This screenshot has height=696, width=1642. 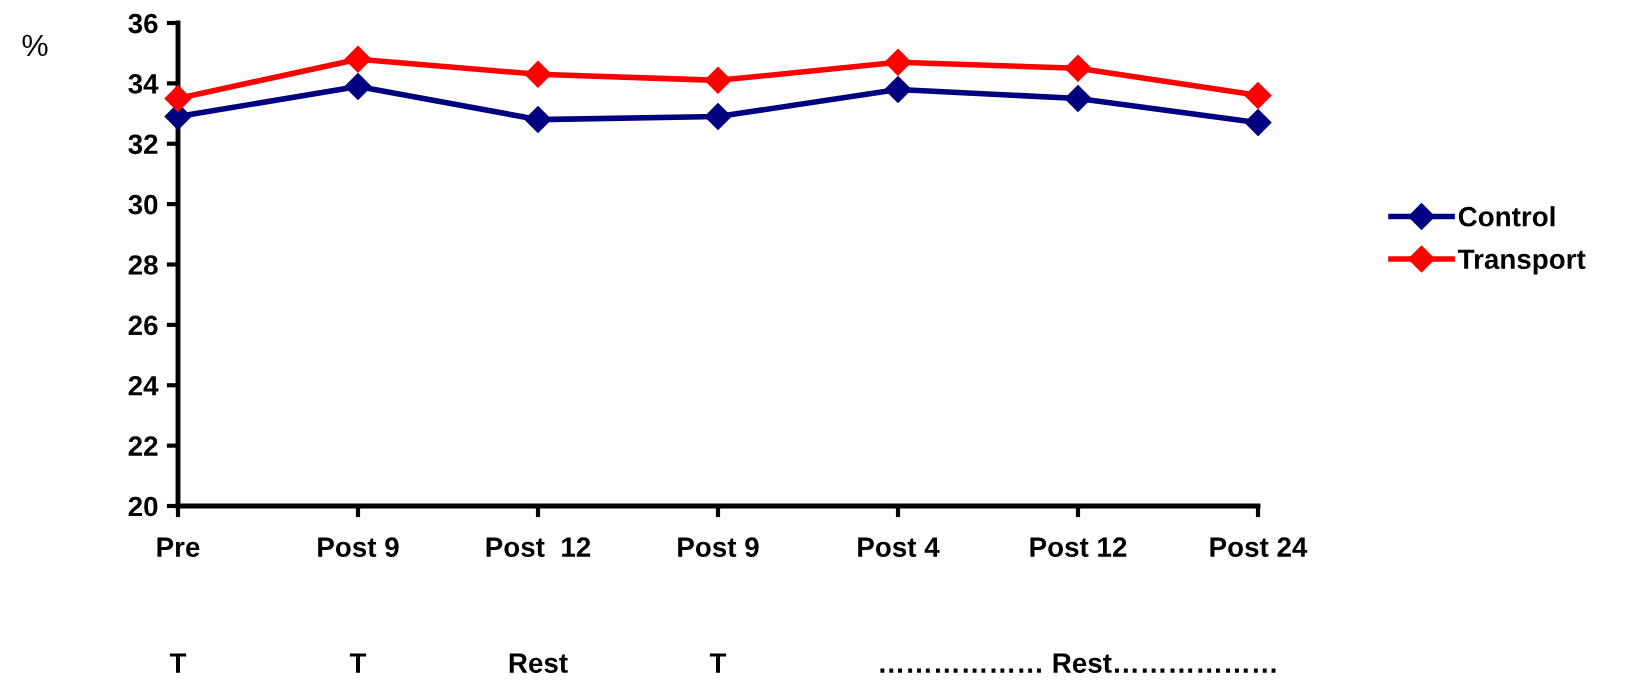 I want to click on x-tick-label: Post 24, so click(x=1259, y=547).